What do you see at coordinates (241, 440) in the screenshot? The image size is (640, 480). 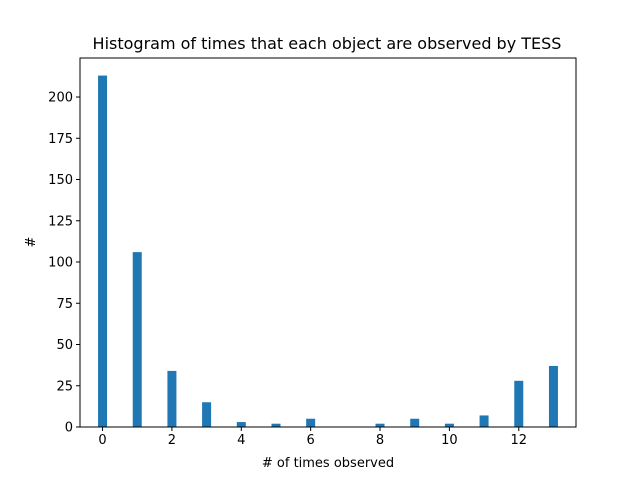 I see `x-tick-label: 4` at bounding box center [241, 440].